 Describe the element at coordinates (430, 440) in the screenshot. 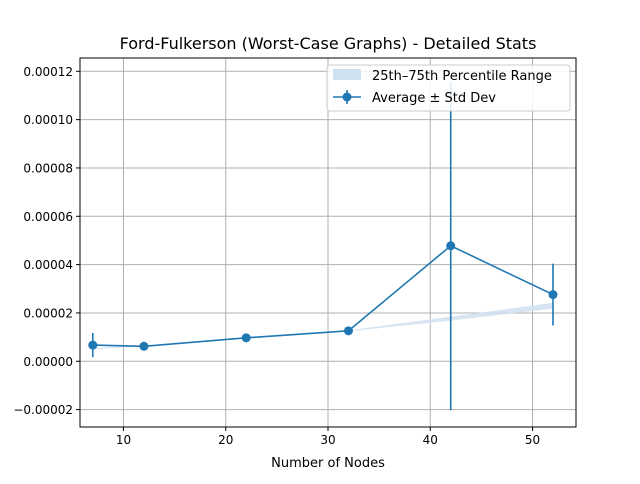

I see `x-tick-label: 40` at that location.